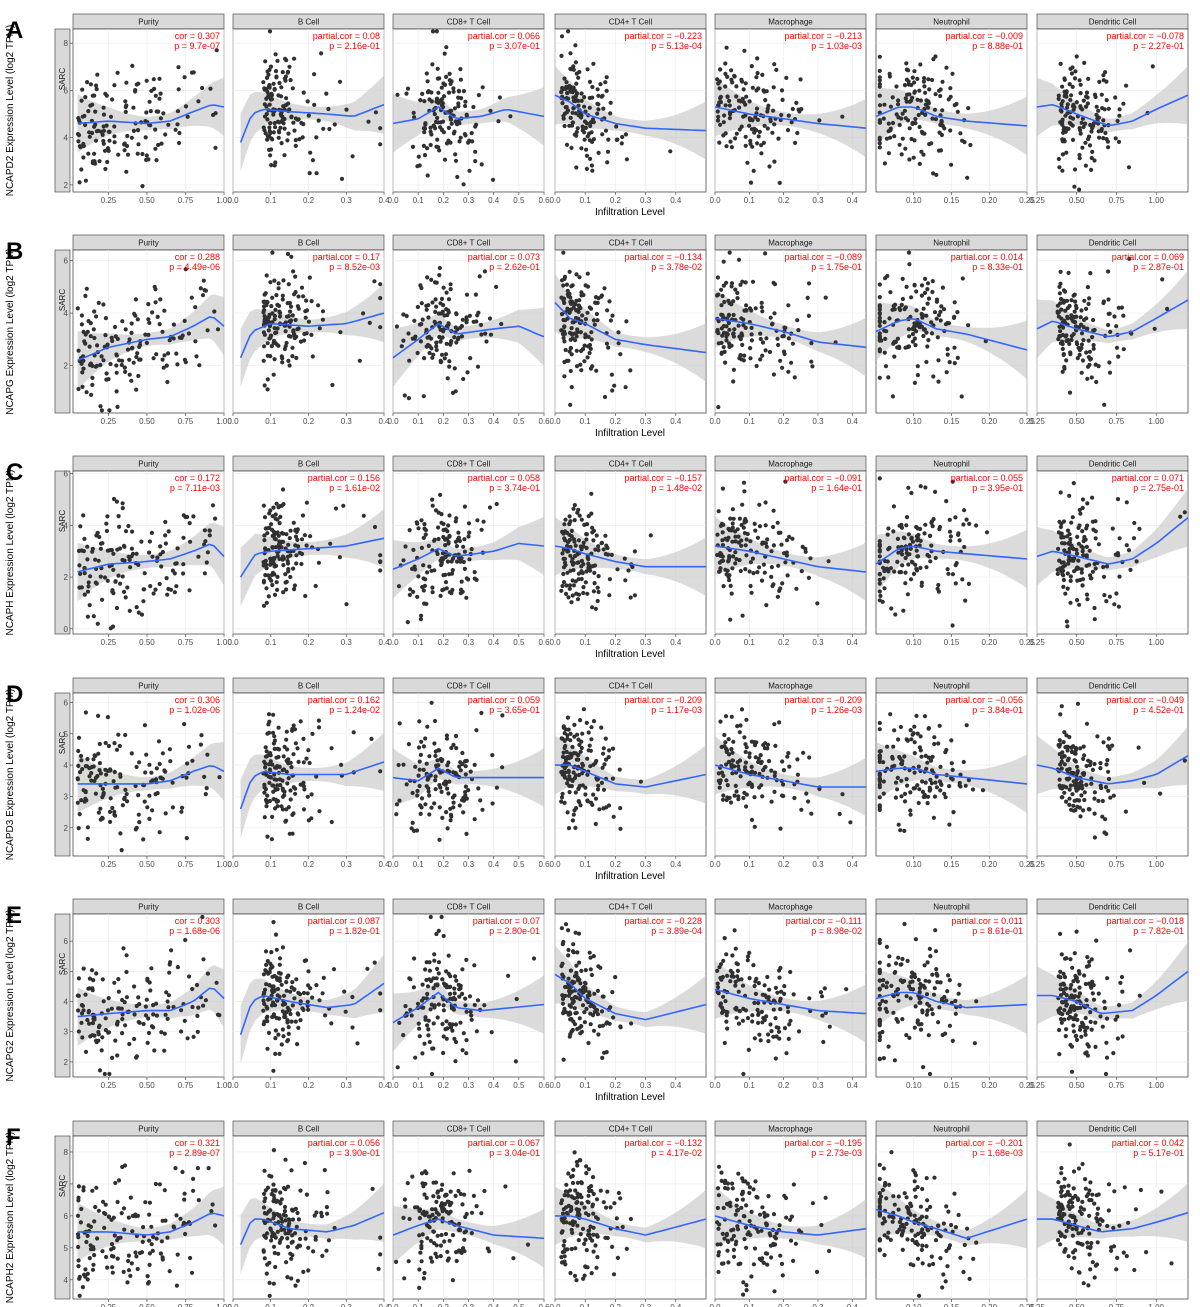 The height and width of the screenshot is (1307, 1200). Describe the element at coordinates (1112, 110) in the screenshot. I see `smooth-line` at that location.